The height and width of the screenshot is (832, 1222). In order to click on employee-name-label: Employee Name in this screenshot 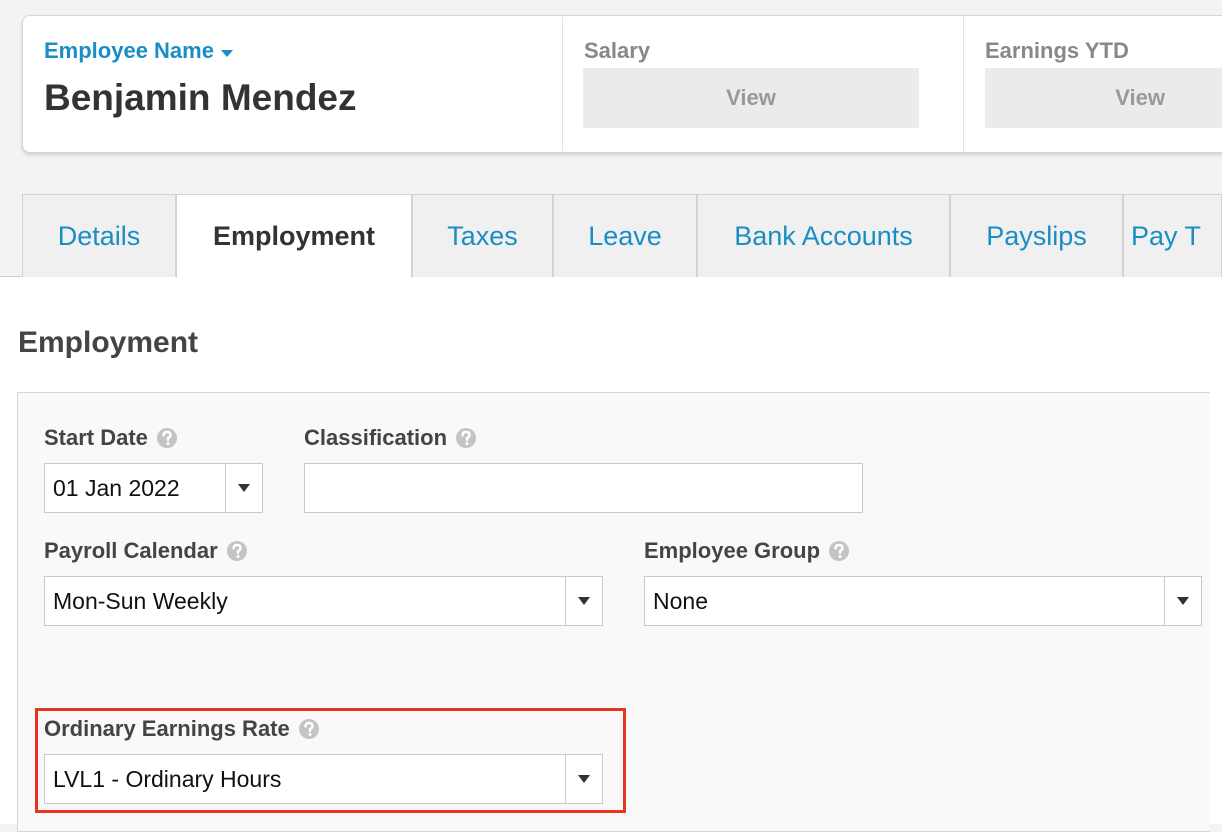, I will do `click(129, 50)`.